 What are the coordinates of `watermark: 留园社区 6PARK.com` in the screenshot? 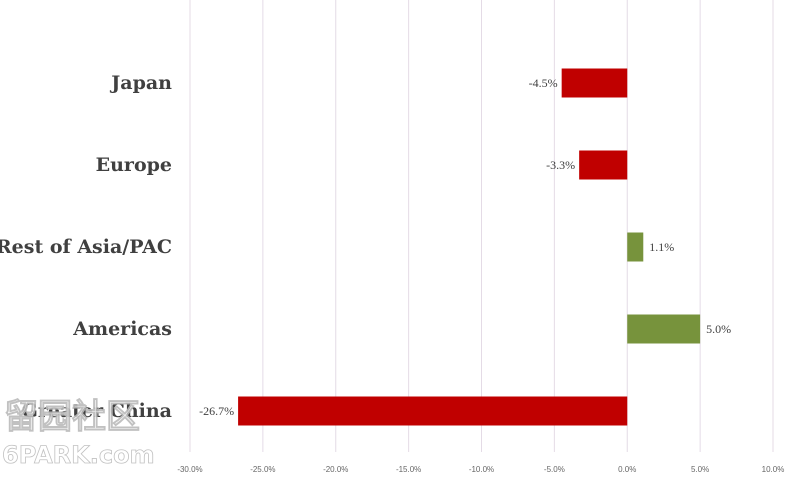 It's located at (78, 433).